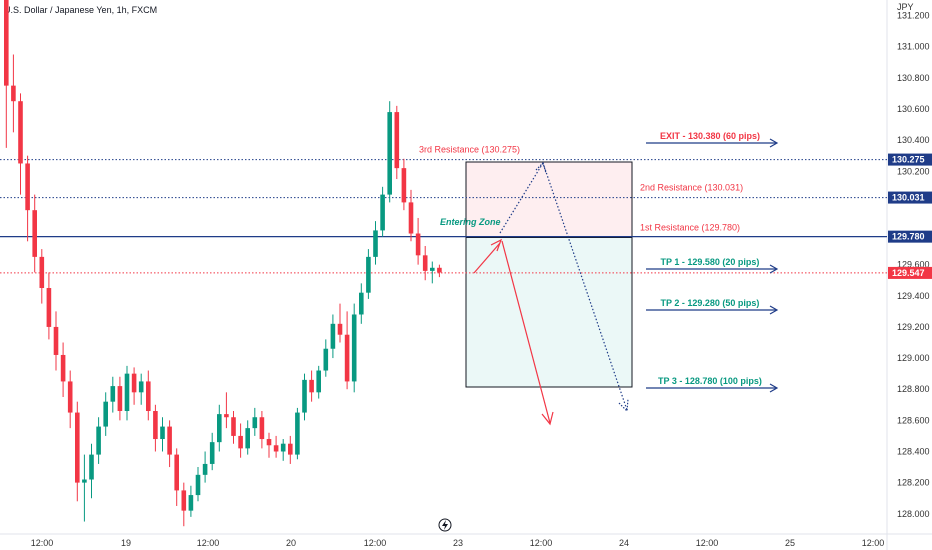 Image resolution: width=932 pixels, height=550 pixels. What do you see at coordinates (790, 543) in the screenshot?
I see `time-tick-label: 25` at bounding box center [790, 543].